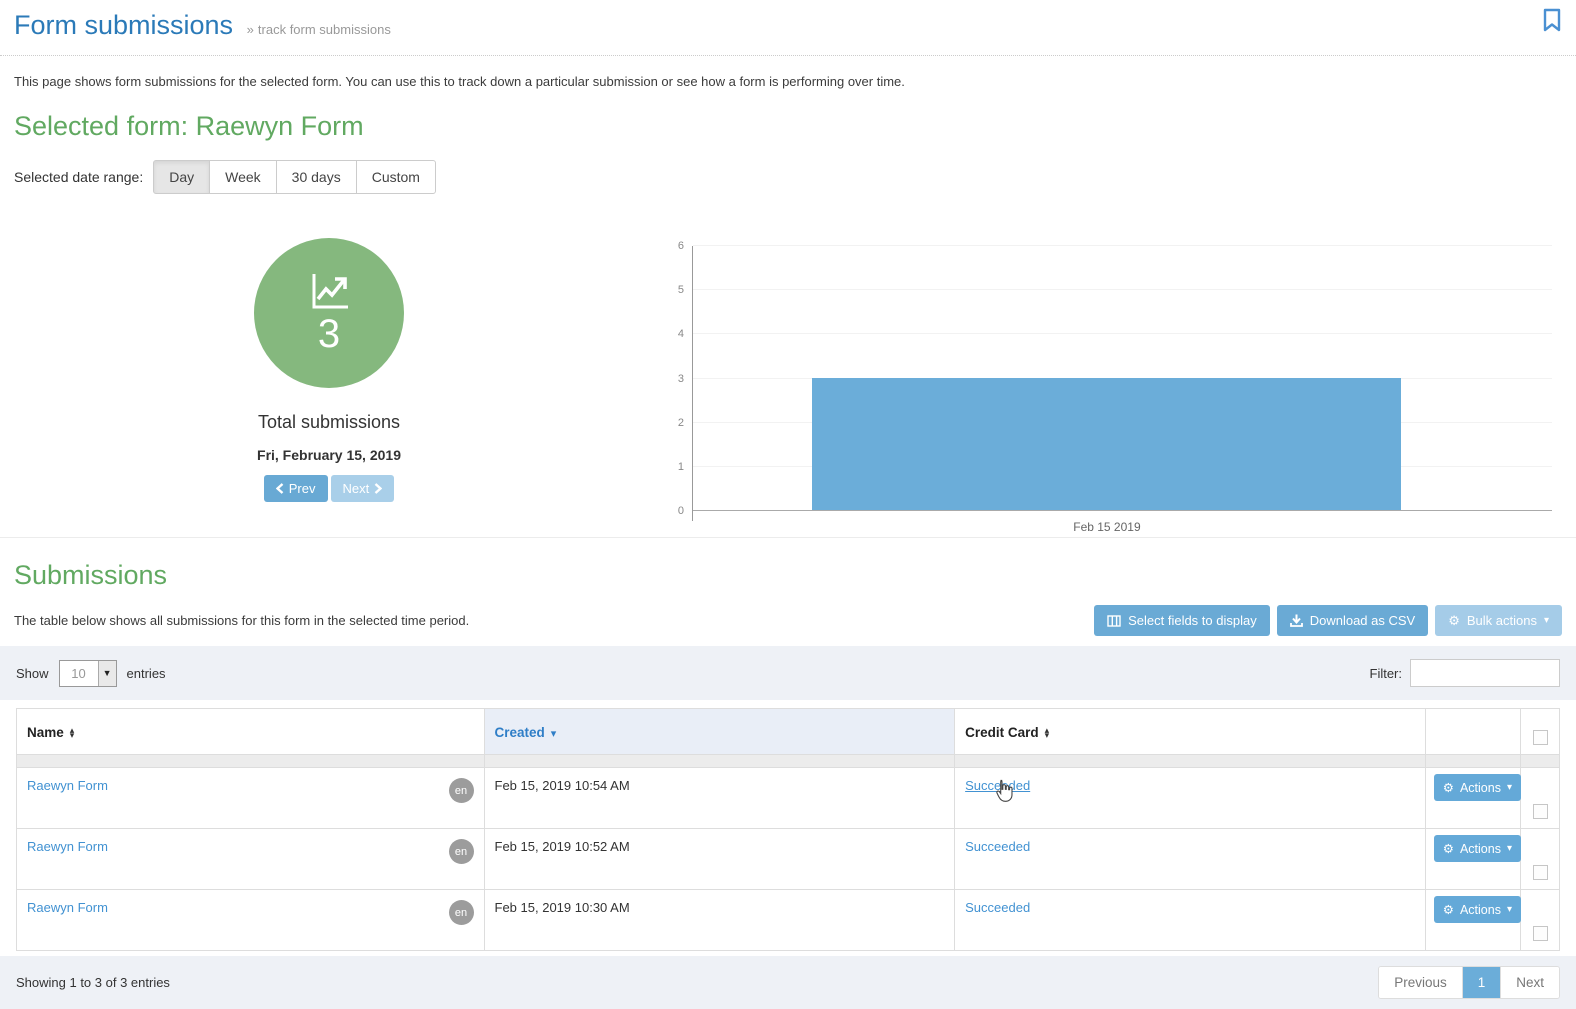 The height and width of the screenshot is (1009, 1576). Describe the element at coordinates (680, 334) in the screenshot. I see `y-tick-label: 4` at that location.